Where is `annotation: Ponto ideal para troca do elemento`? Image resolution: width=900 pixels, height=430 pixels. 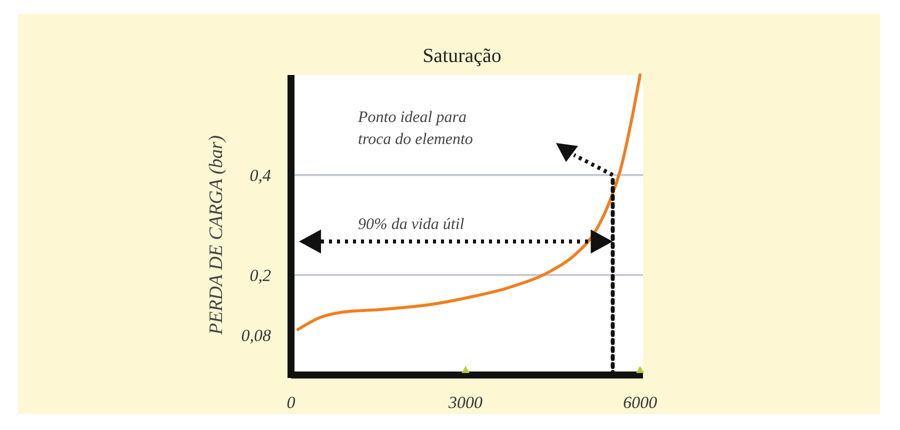
annotation: Ponto ideal para troca do elemento is located at coordinates (415, 128).